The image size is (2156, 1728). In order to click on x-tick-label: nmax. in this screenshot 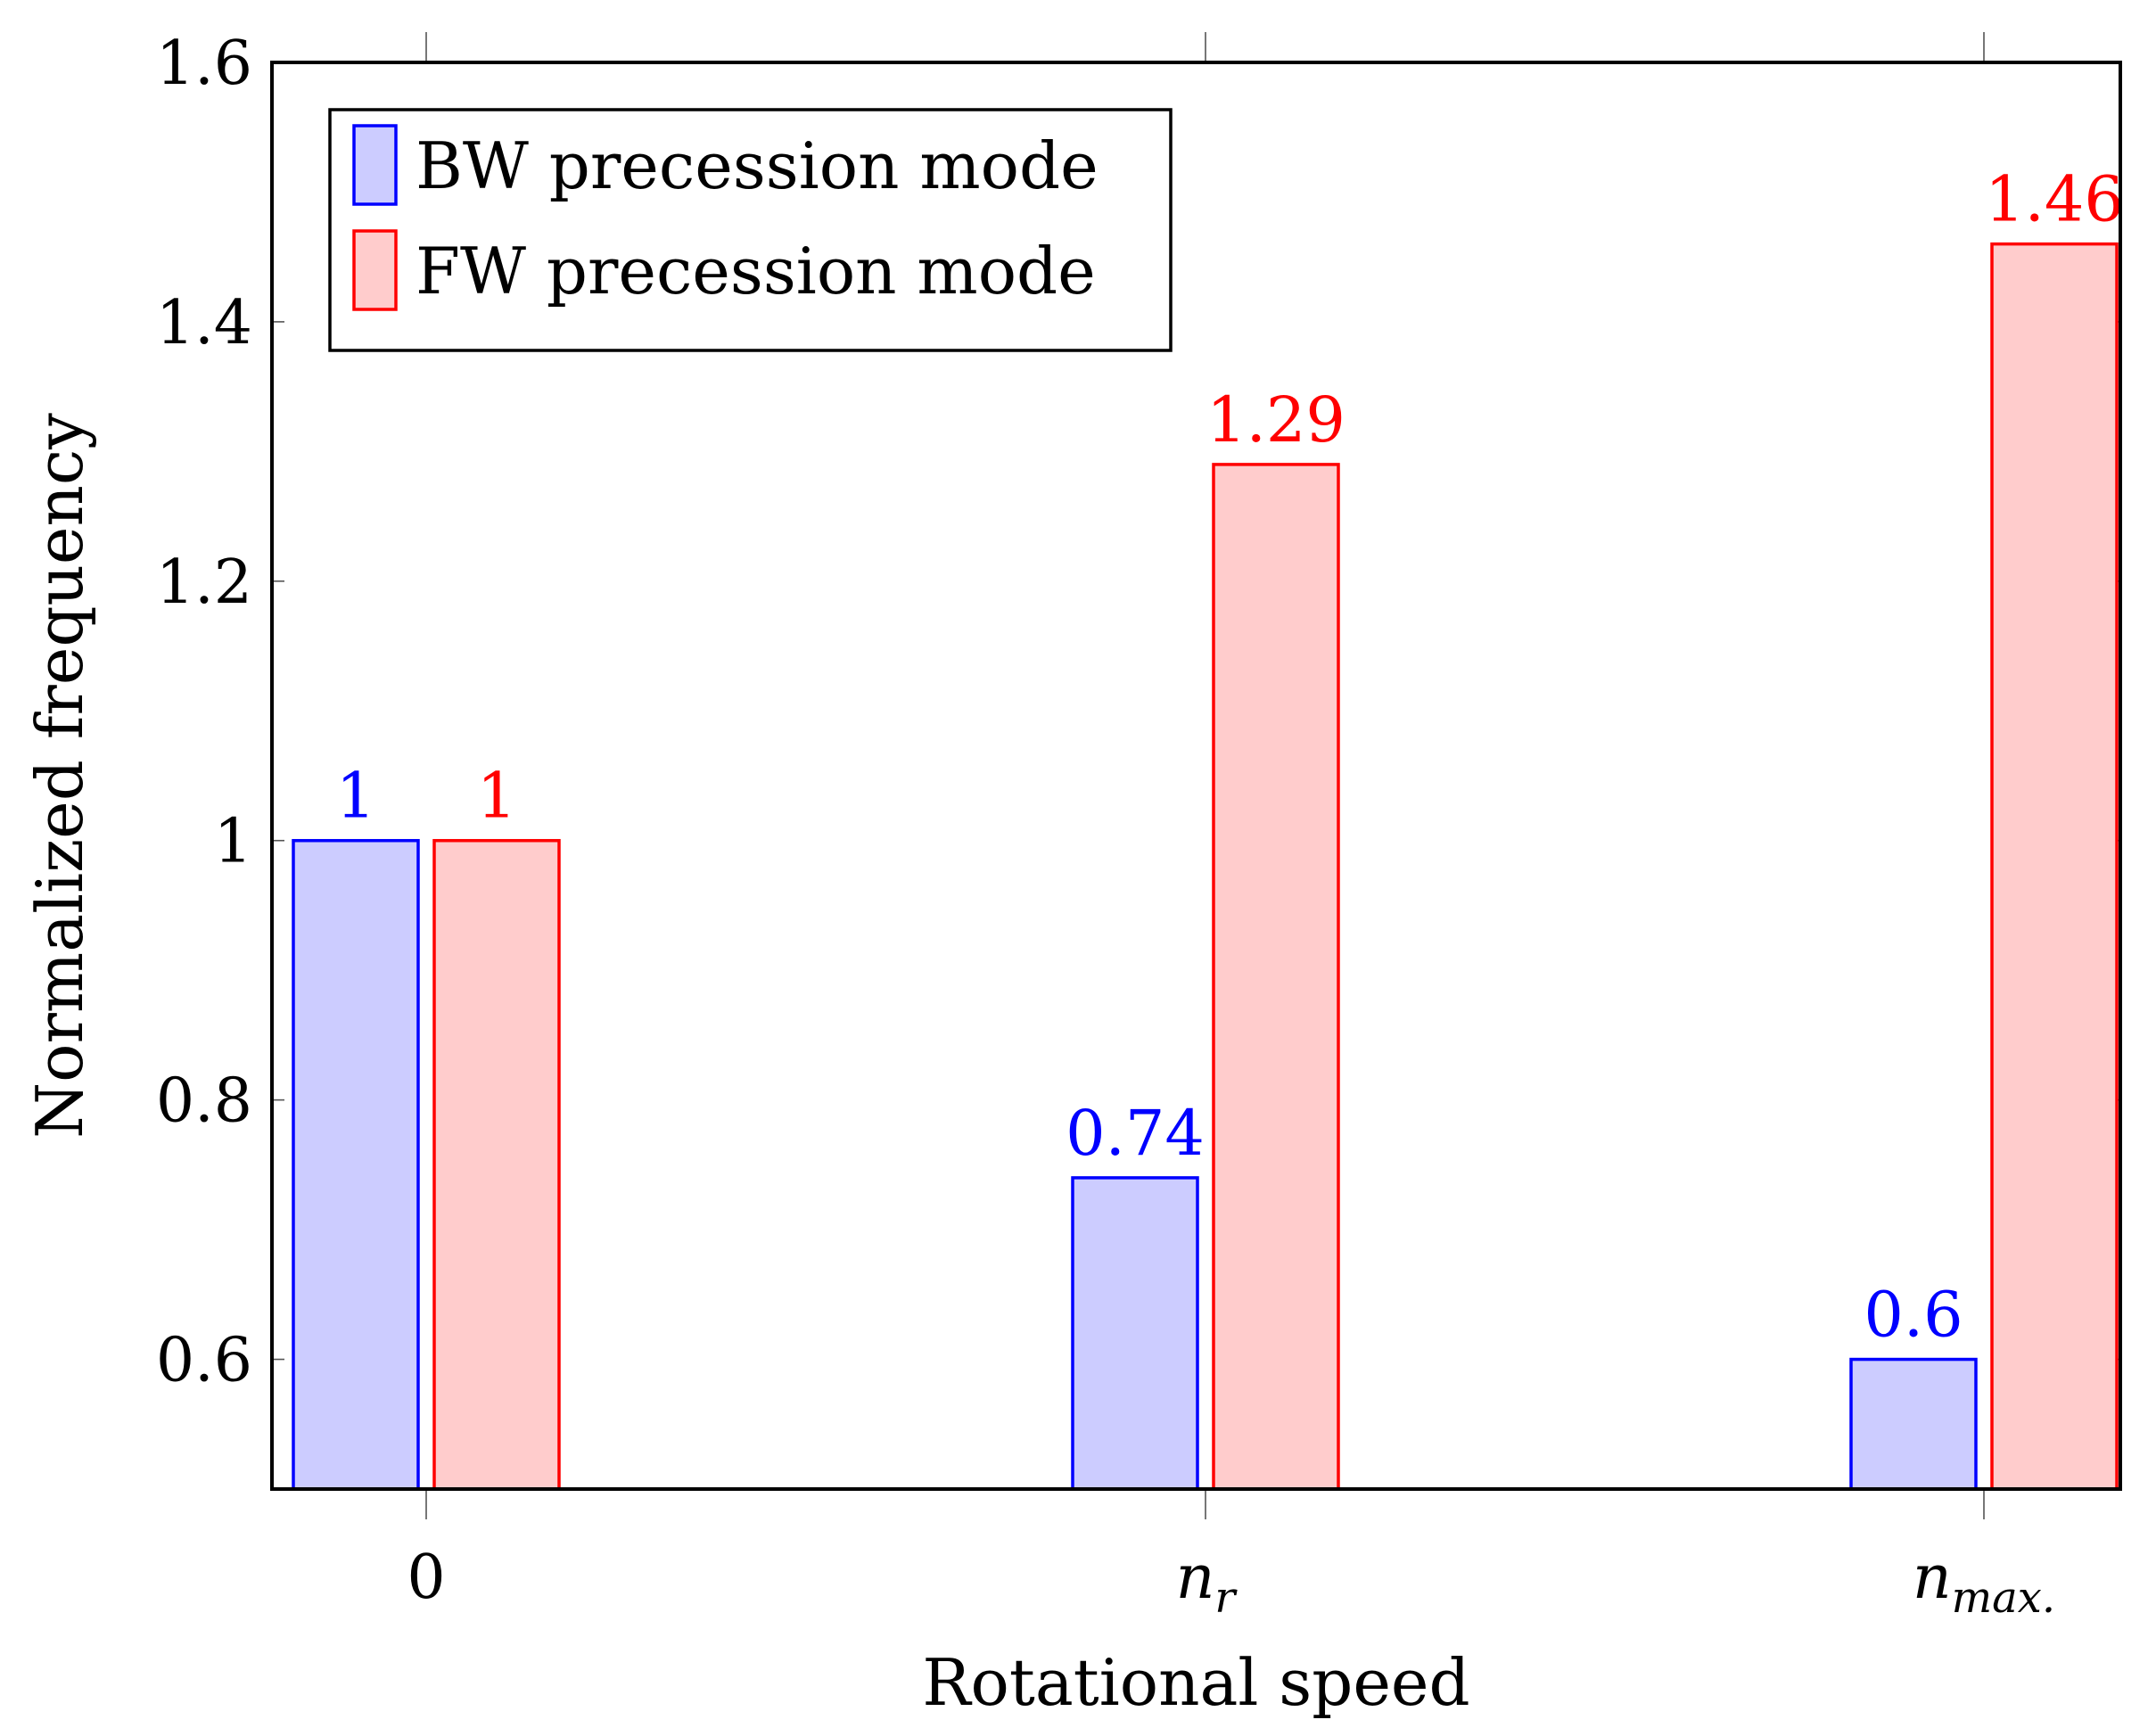, I will do `click(1984, 1583)`.